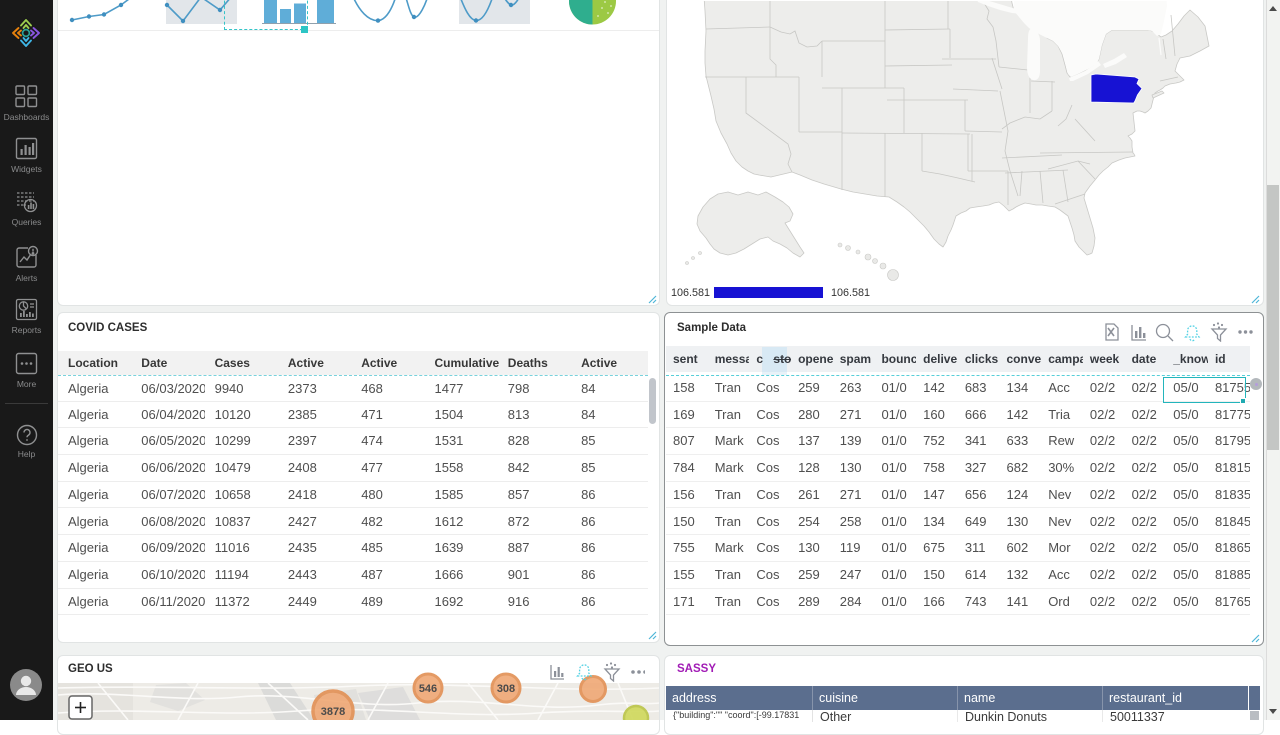  Describe the element at coordinates (428, 689) in the screenshot. I see `svg-text: 546` at that location.